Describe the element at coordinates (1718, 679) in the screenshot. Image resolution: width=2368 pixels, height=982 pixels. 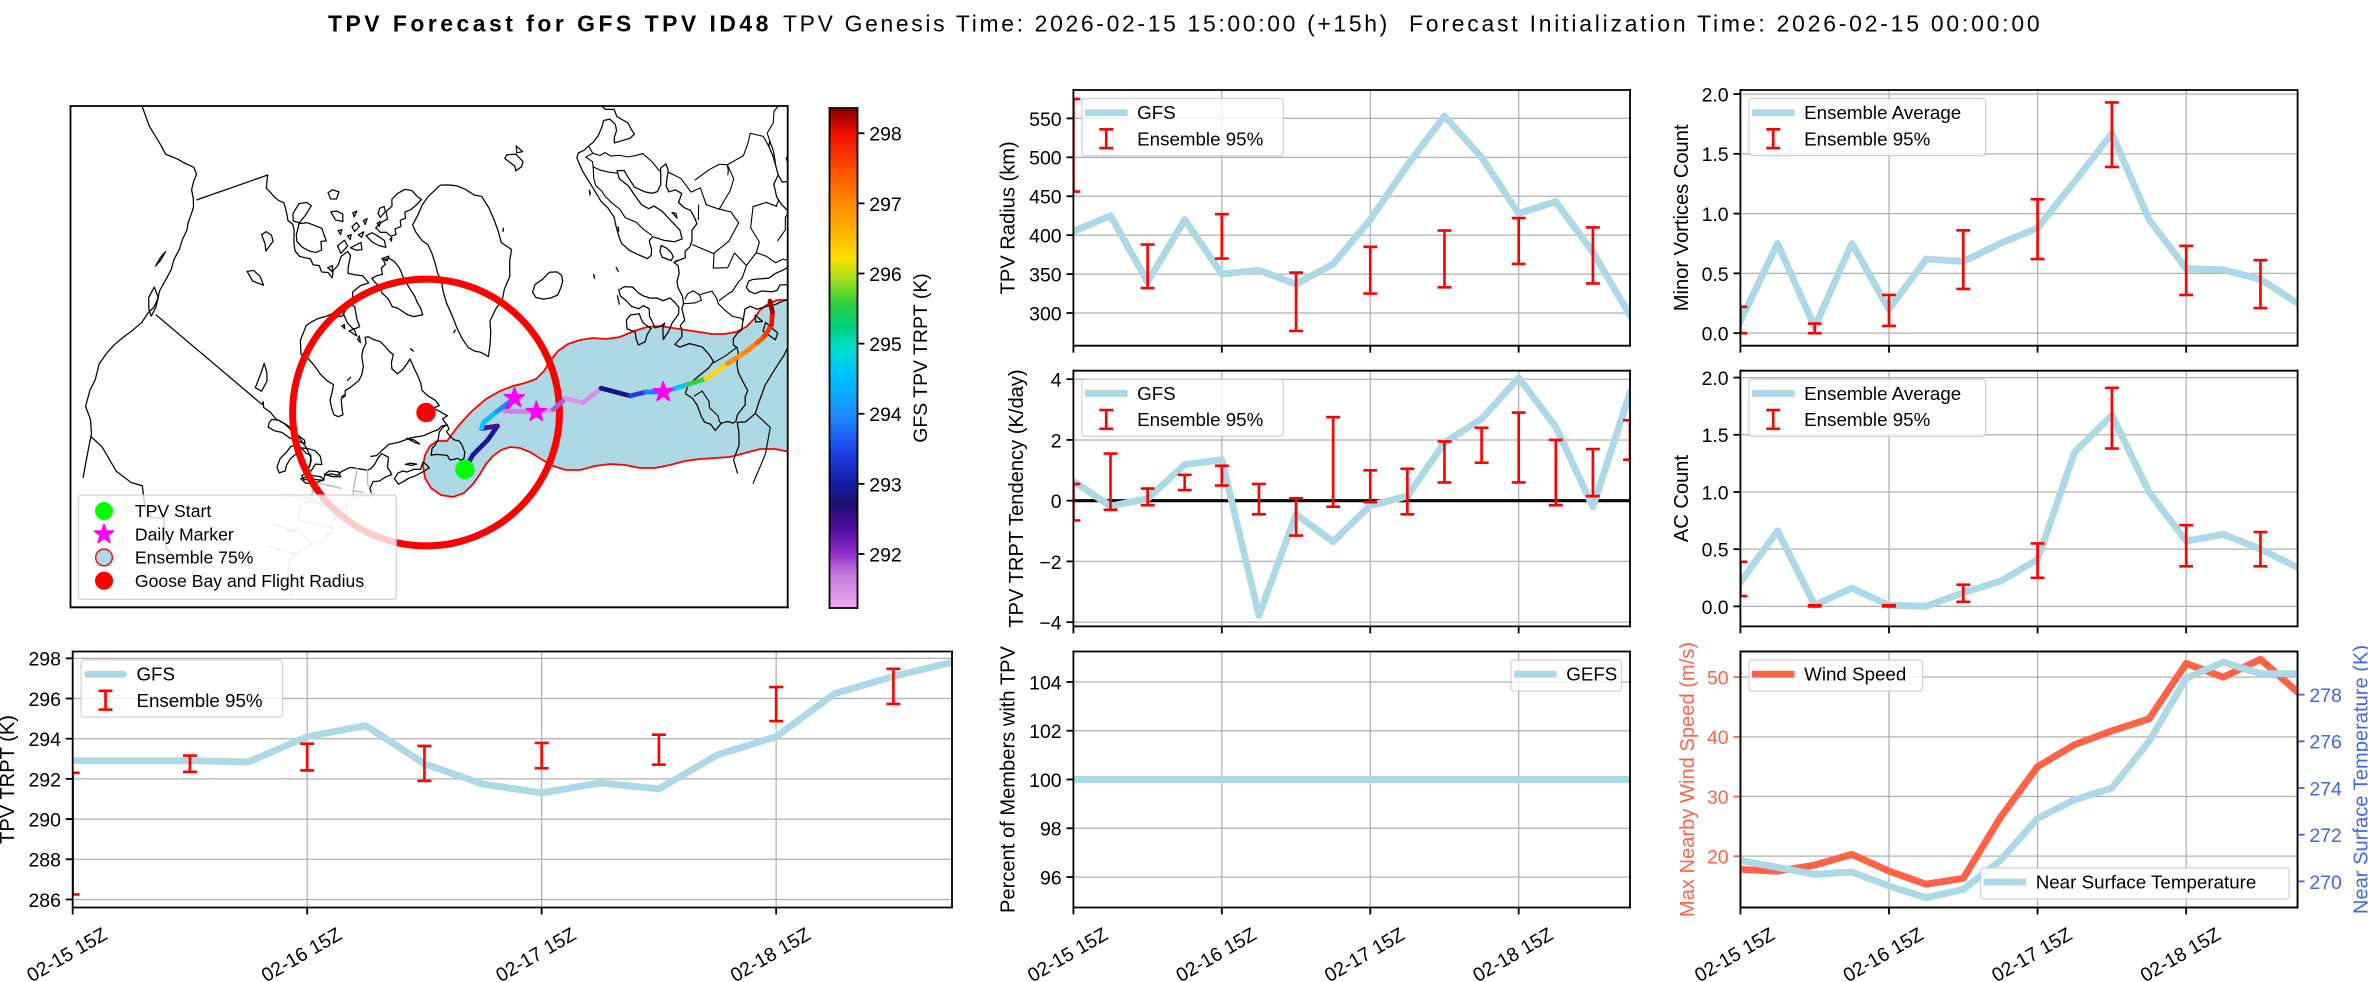
I see `svg-text: 50` at that location.